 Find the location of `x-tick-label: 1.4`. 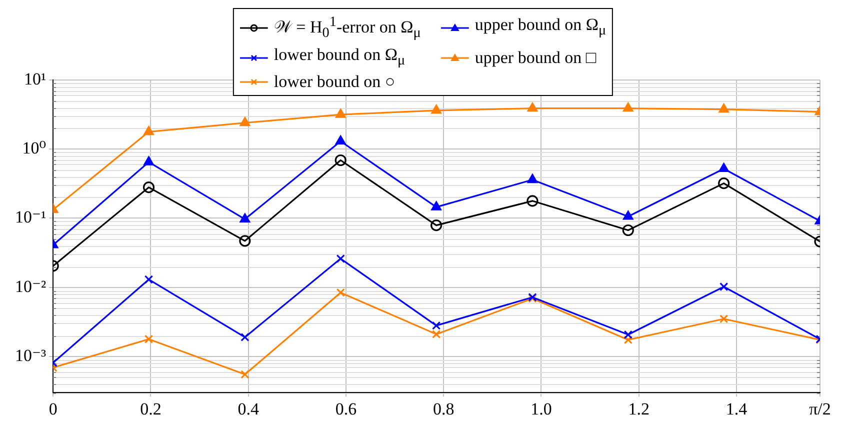

x-tick-label: 1.4 is located at coordinates (737, 408).